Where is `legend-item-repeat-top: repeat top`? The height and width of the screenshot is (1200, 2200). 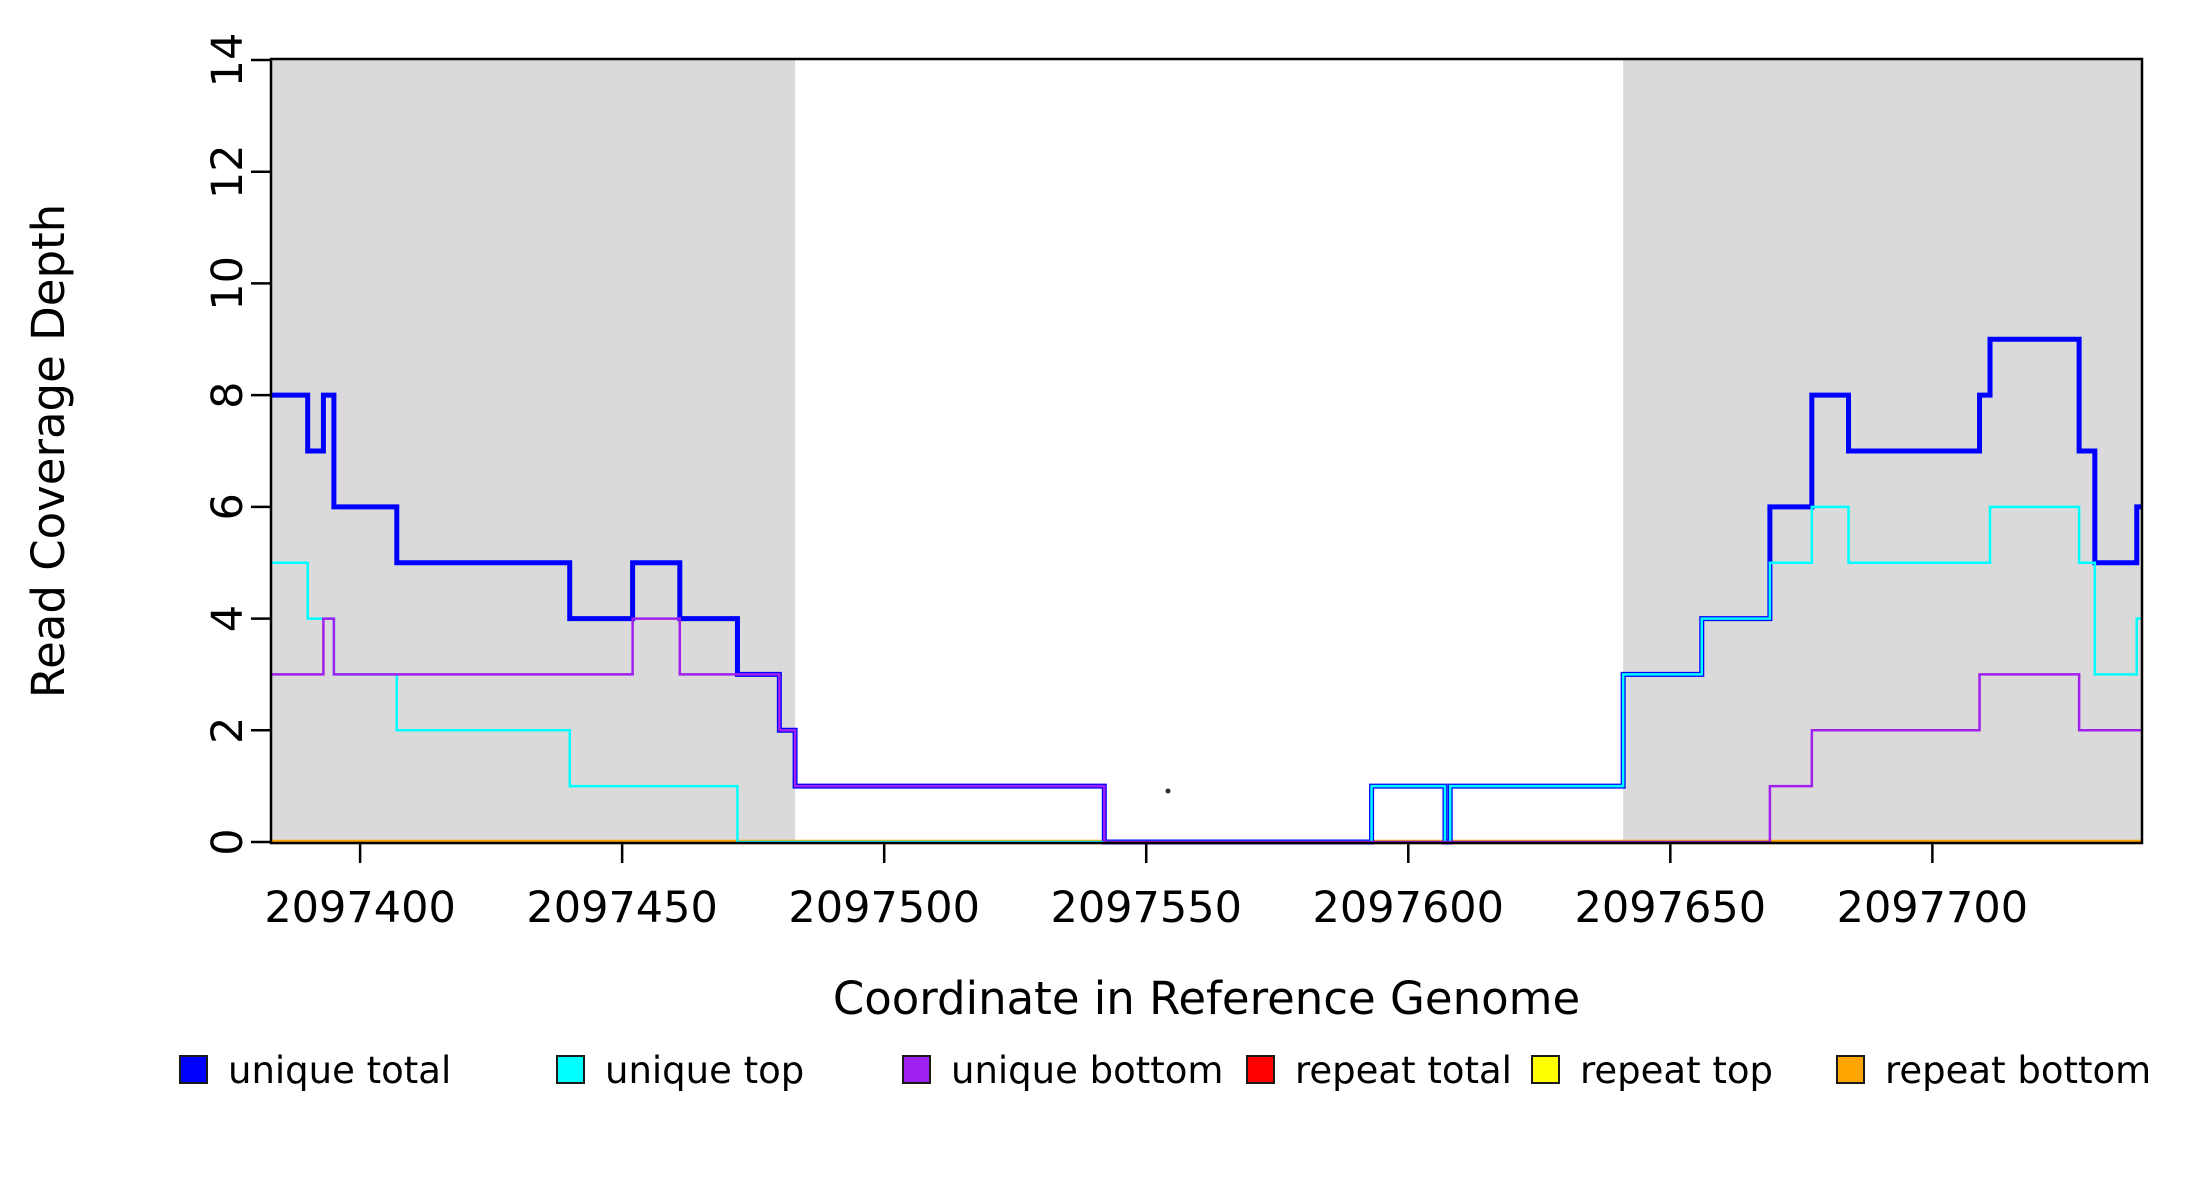
legend-item-repeat-top: repeat top is located at coordinates (1652, 1070).